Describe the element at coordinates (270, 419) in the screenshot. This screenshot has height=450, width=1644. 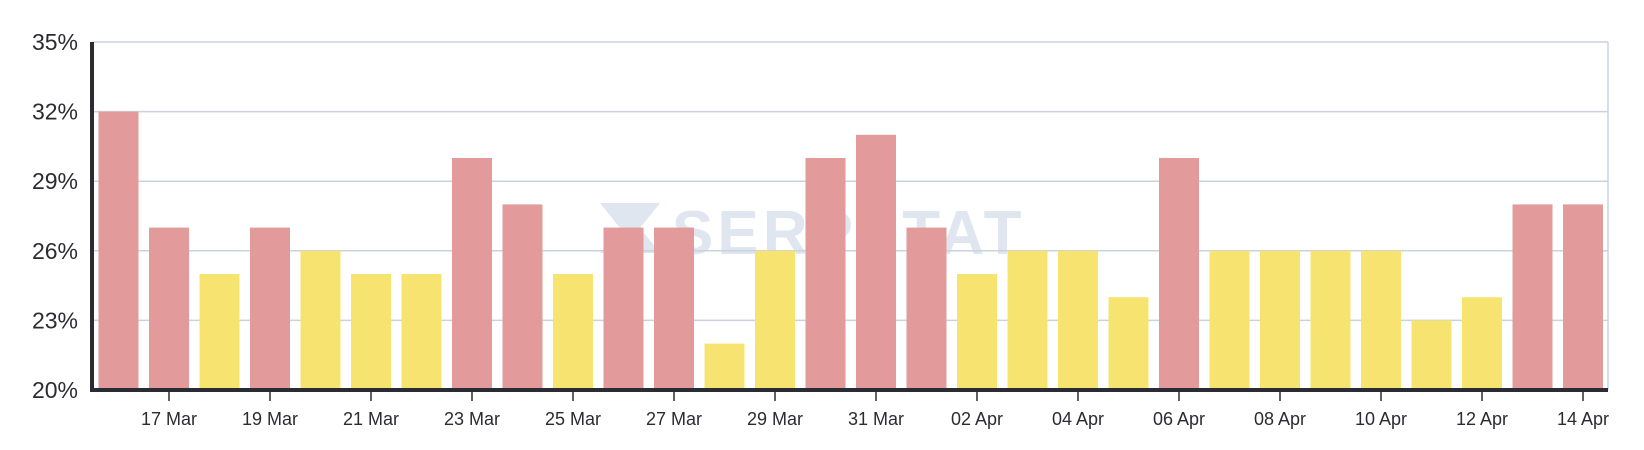
I see `x-tick-label: 19 Mar` at that location.